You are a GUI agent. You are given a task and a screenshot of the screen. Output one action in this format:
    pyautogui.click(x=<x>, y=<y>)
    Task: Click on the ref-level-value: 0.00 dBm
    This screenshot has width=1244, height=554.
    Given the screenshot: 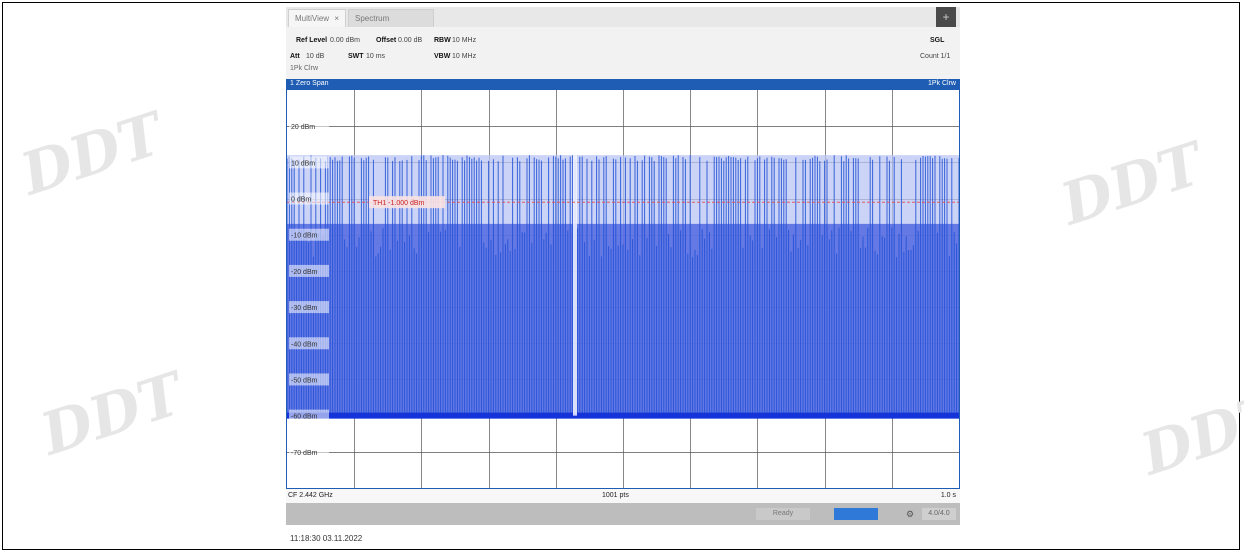 What is the action you would take?
    pyautogui.click(x=345, y=40)
    